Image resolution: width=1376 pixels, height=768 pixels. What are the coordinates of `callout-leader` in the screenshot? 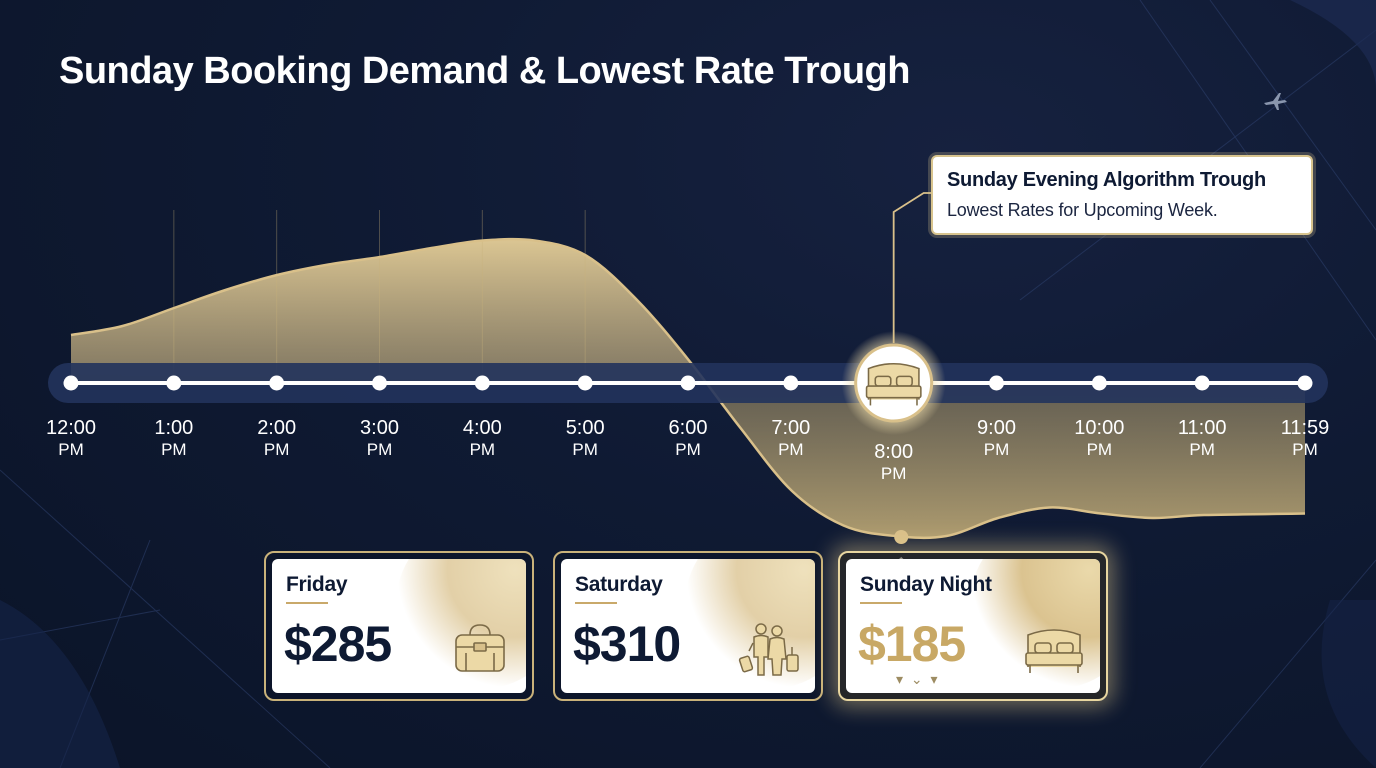 It's located at (911, 267).